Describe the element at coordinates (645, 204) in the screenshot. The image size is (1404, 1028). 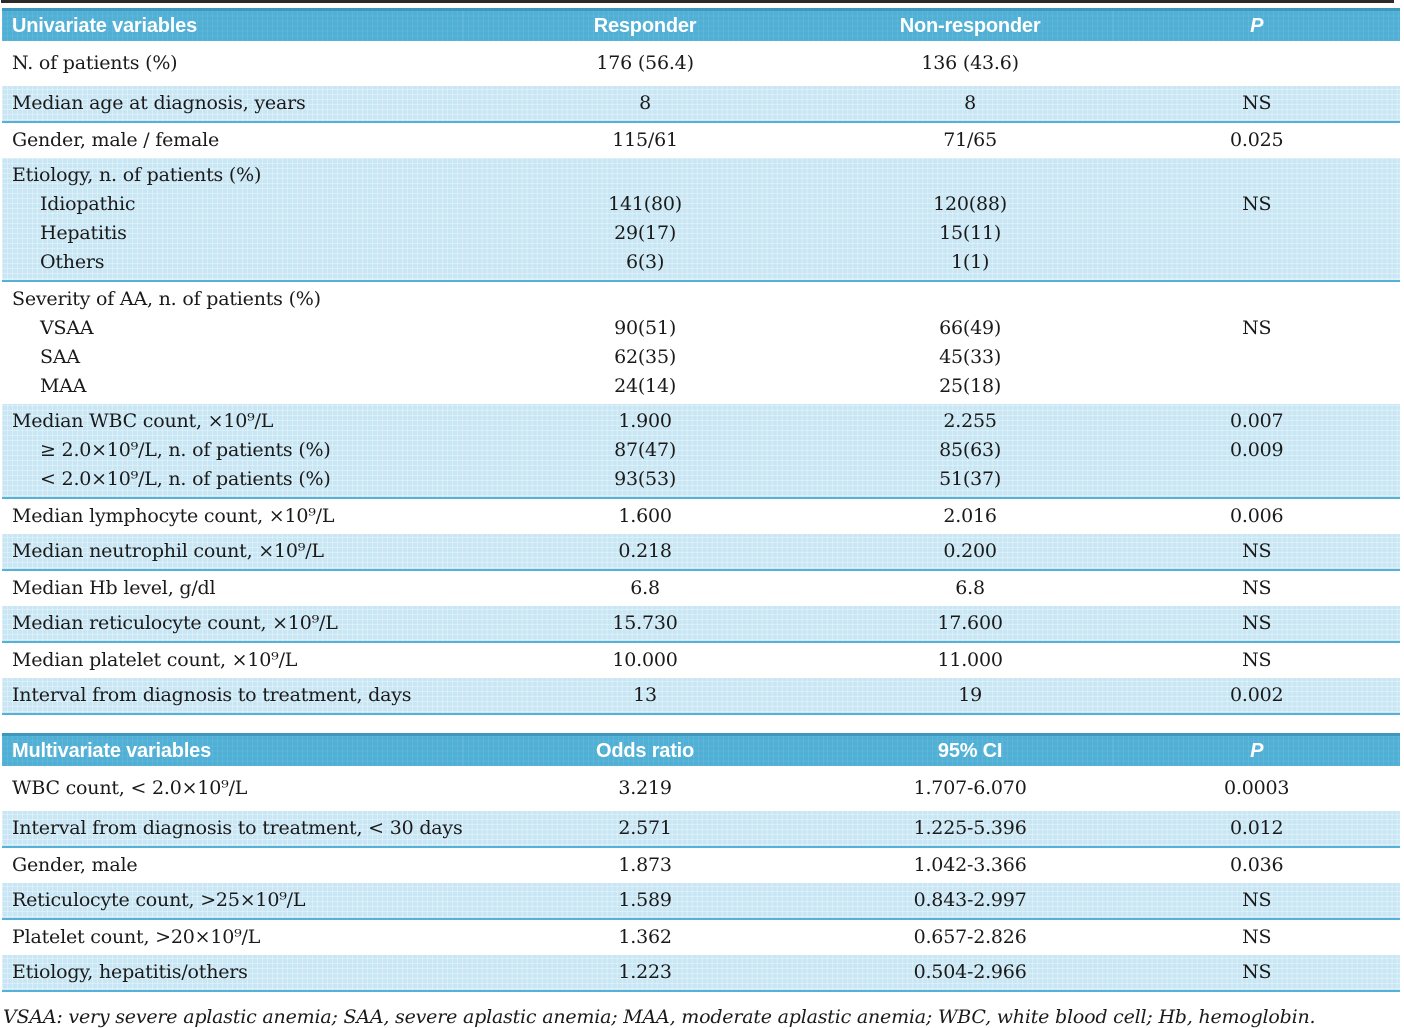
I see `cell-line: 141(80)` at that location.